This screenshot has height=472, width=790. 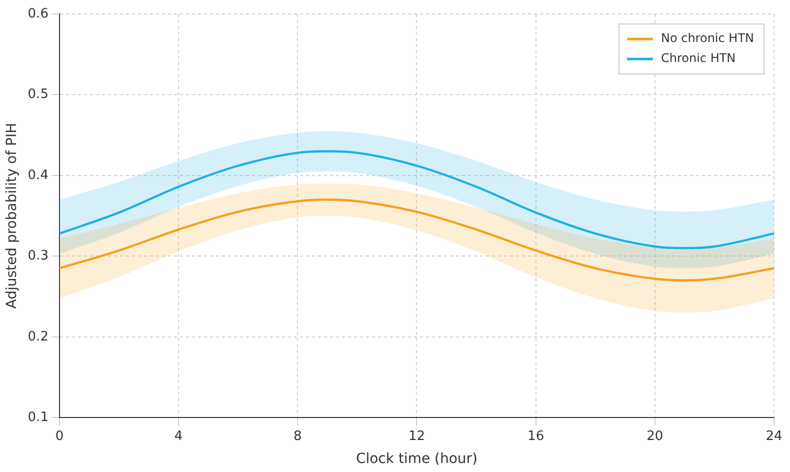 I want to click on y-tick-label: 0.6, so click(x=38, y=14).